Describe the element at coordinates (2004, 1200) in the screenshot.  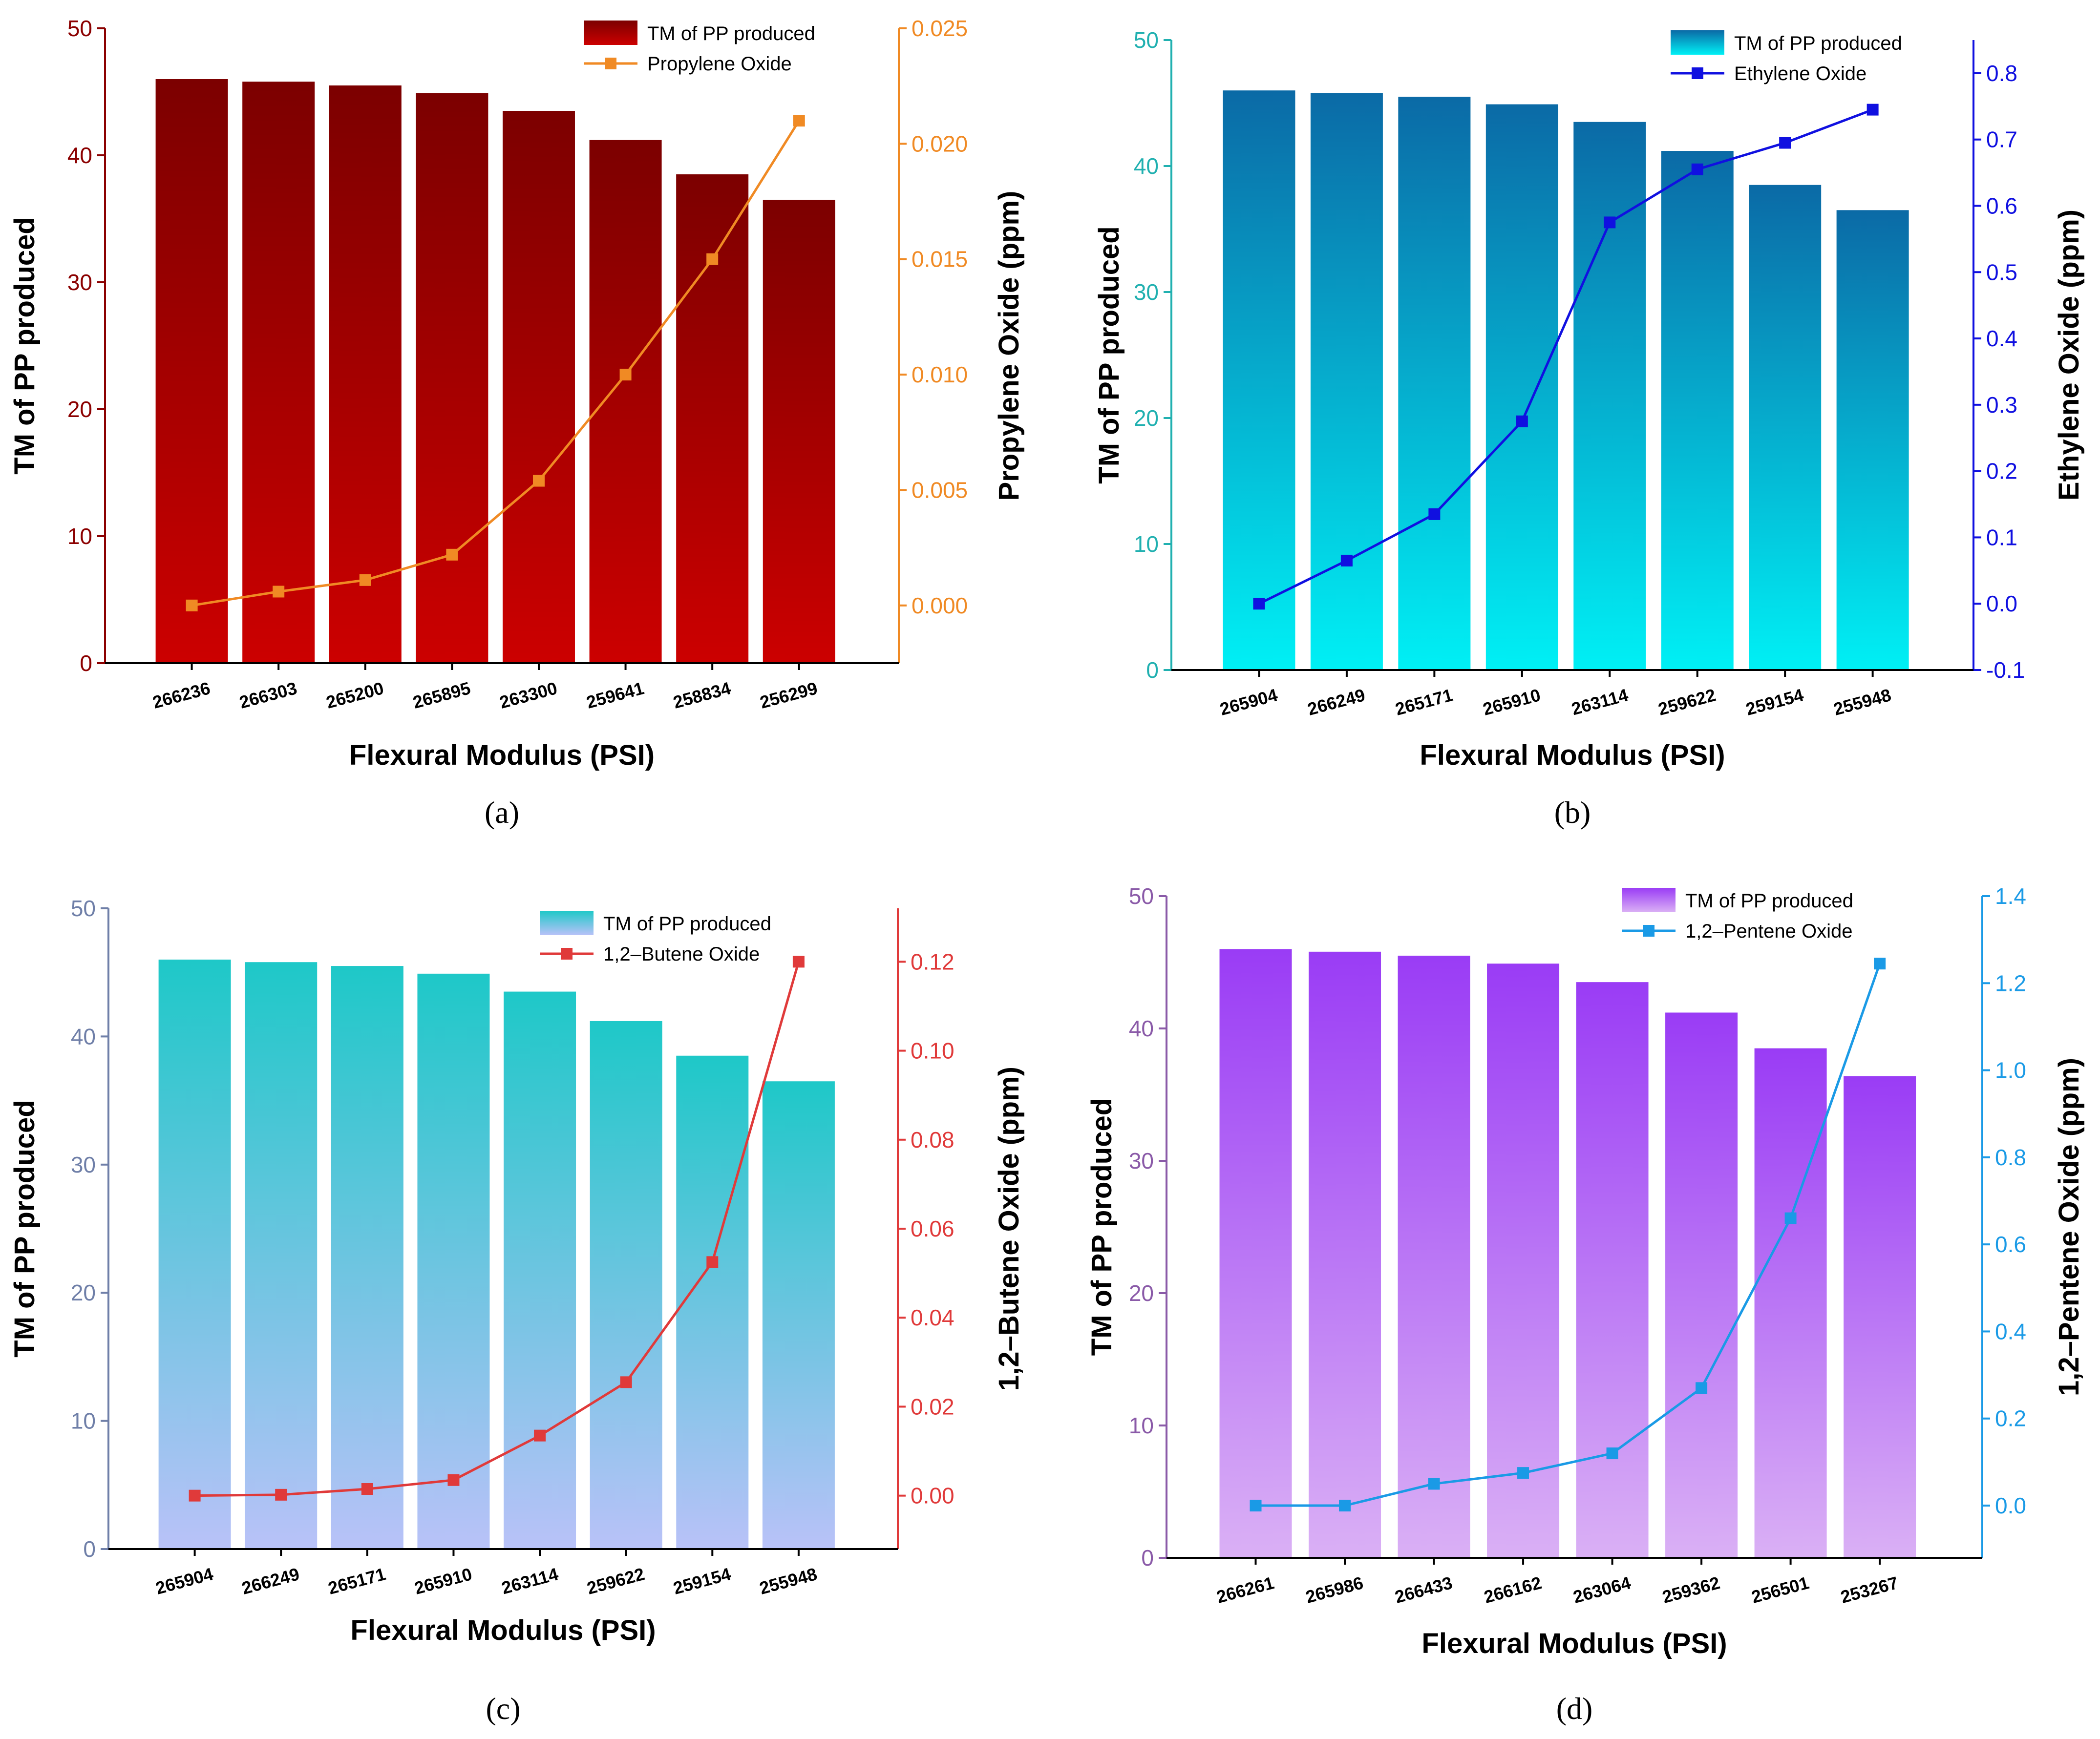
I see `right-axis-ticks: 0.0 0.2 0.4 0.6 0.8 1.0 1.2 1.4` at that location.